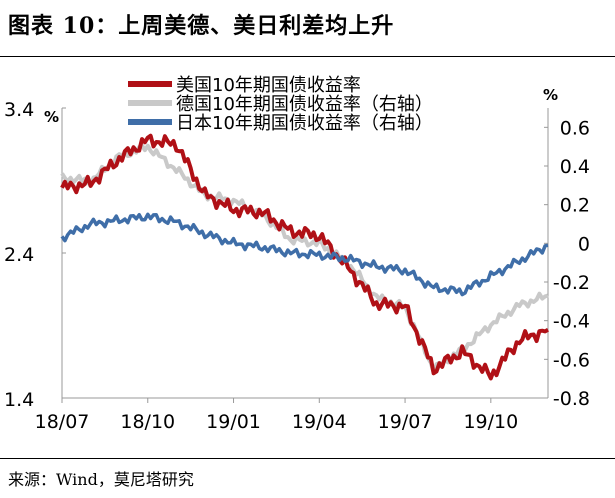 Image resolution: width=615 pixels, height=498 pixels. I want to click on right-tick-label: 0.6, so click(575, 128).